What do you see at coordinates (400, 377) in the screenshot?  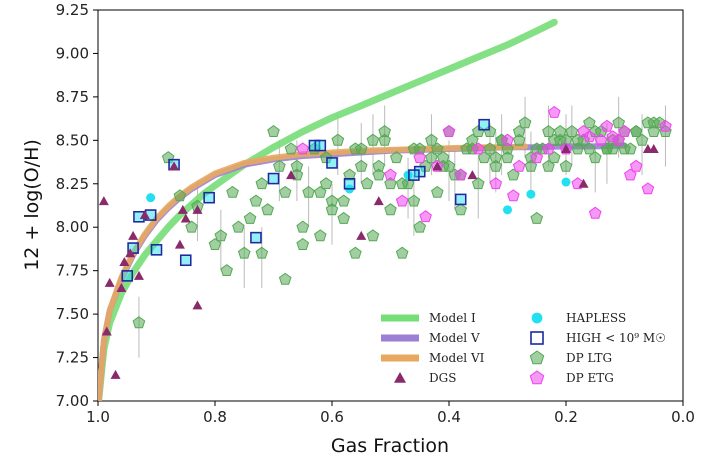 I see `legend-swatch-dgs` at bounding box center [400, 377].